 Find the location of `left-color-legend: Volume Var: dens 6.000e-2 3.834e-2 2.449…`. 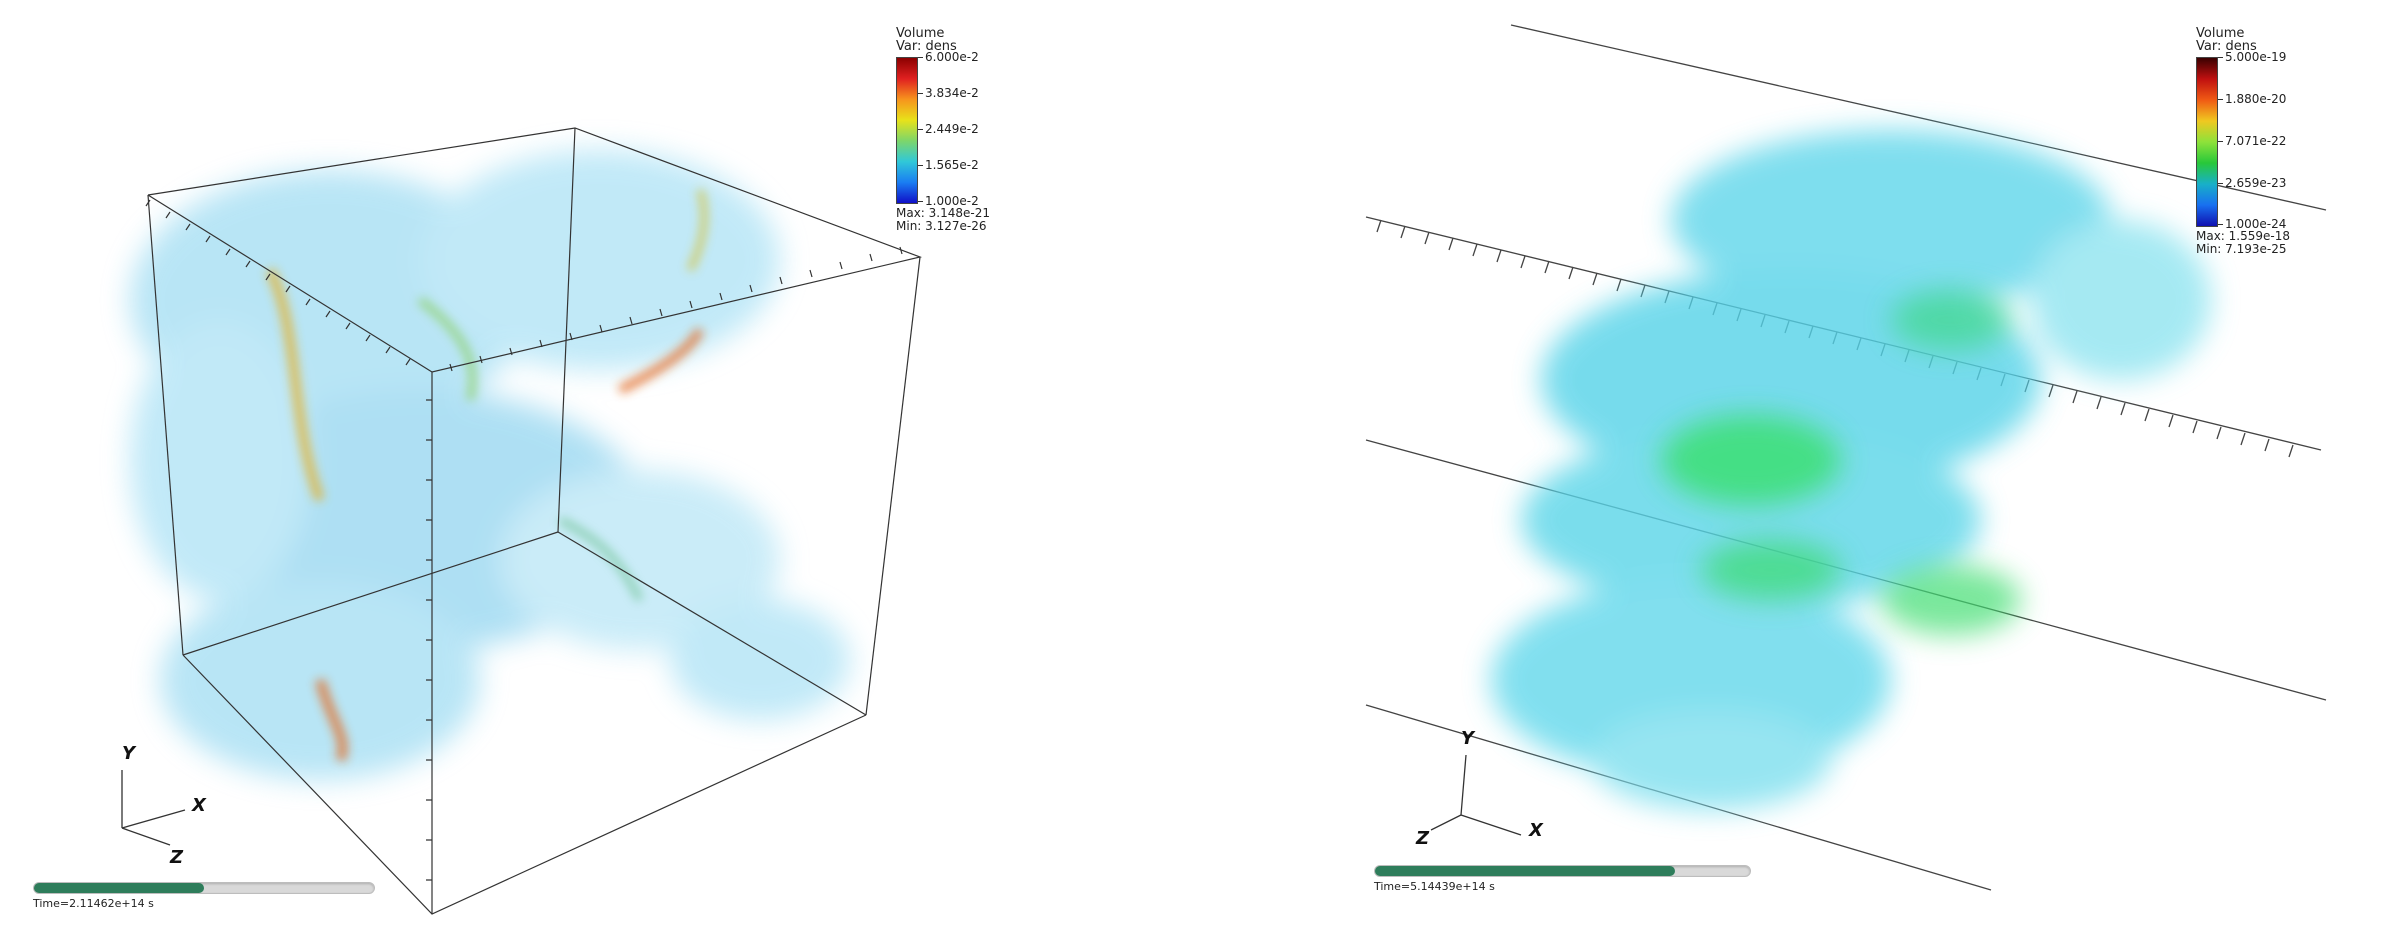

left-color-legend: Volume Var: dens 6.000e-2 3.834e-2 2.449… is located at coordinates (951, 129).